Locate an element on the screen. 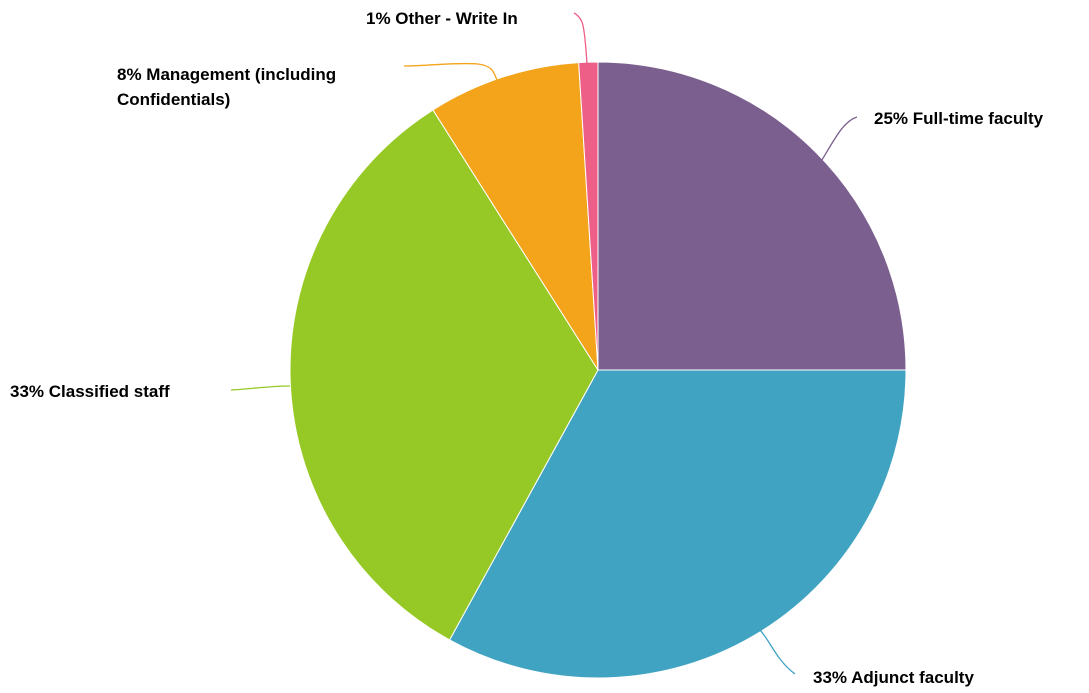 Image resolution: width=1089 pixels, height=693 pixels. pie-slice-full-time-faculty is located at coordinates (752, 216).